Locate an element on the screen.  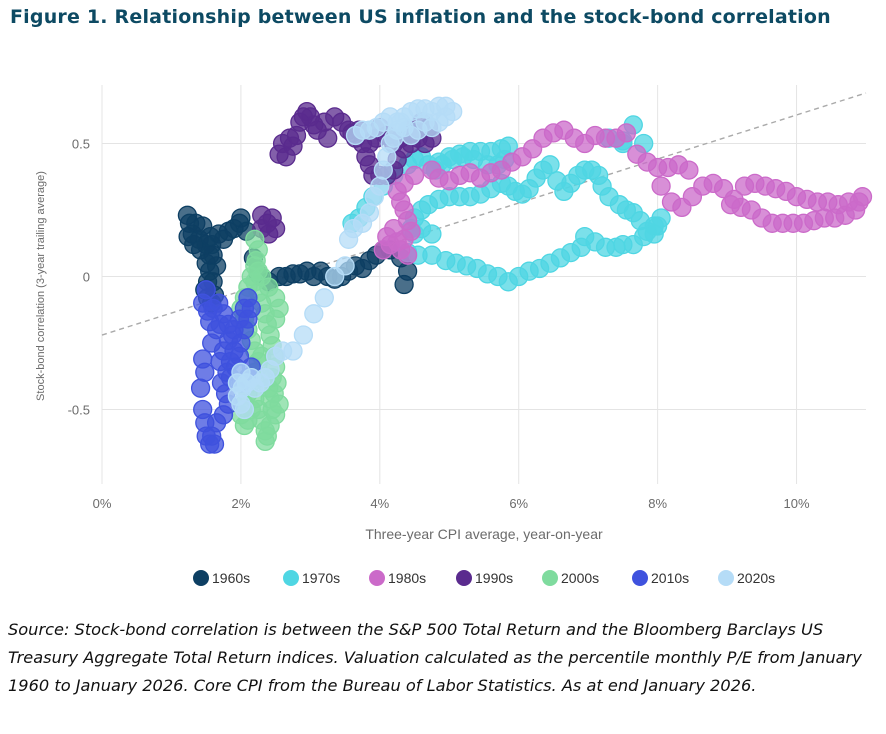
x-tick-label: 4% is located at coordinates (379, 503).